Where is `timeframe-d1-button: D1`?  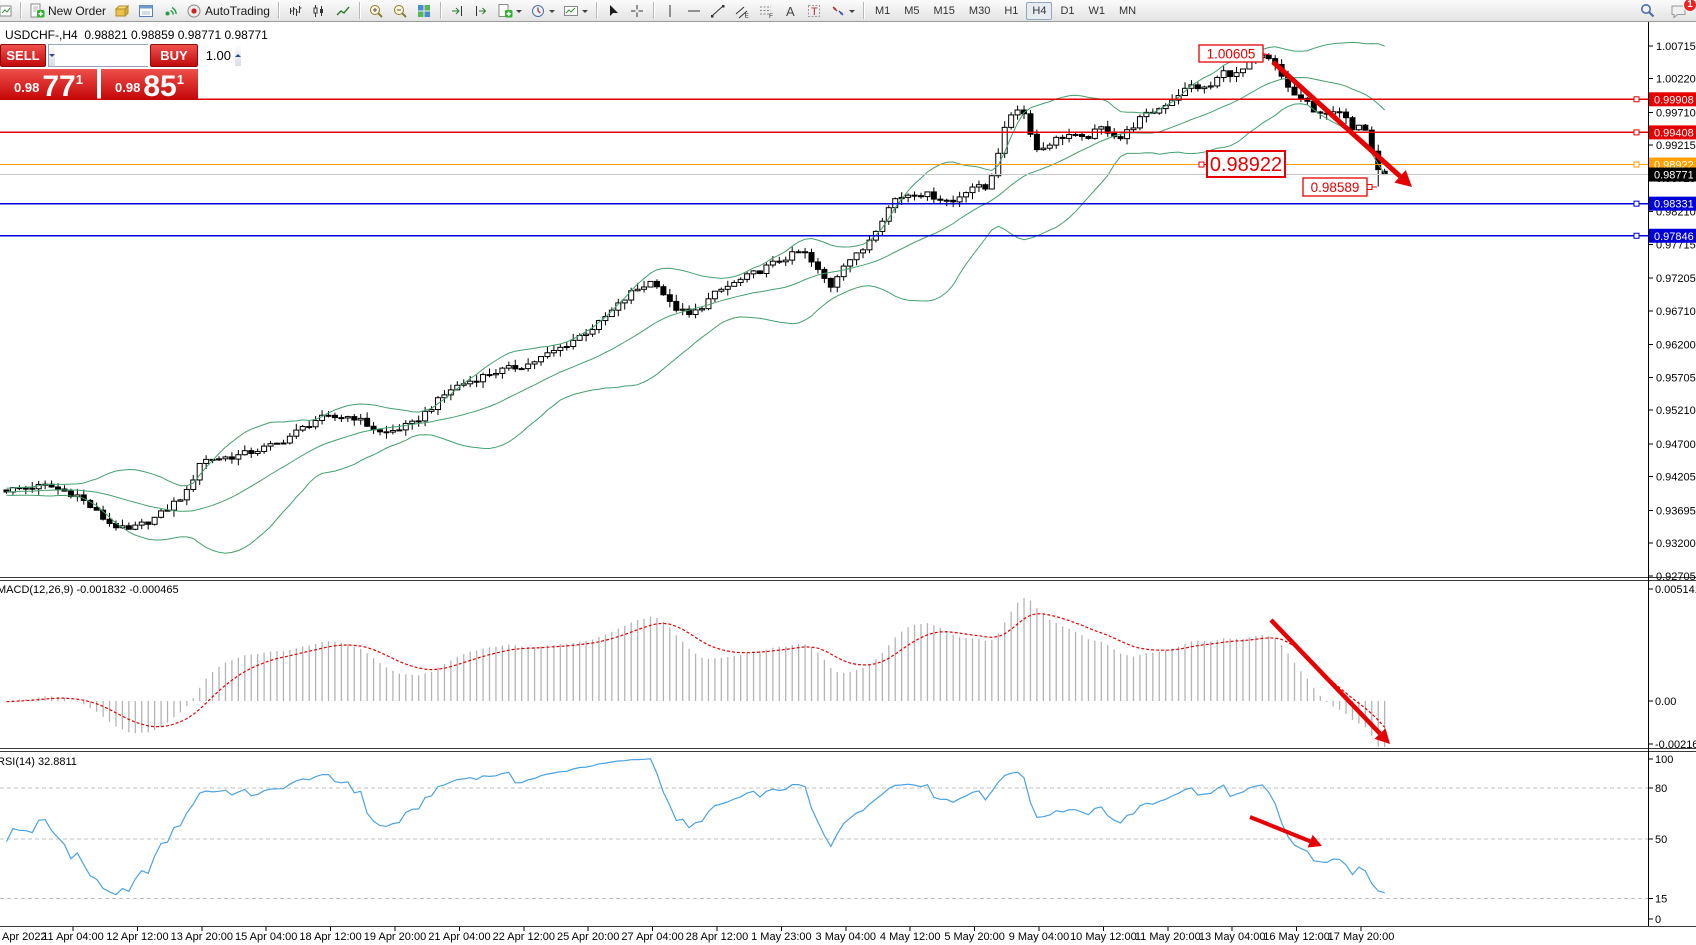
timeframe-d1-button: D1 is located at coordinates (1067, 10).